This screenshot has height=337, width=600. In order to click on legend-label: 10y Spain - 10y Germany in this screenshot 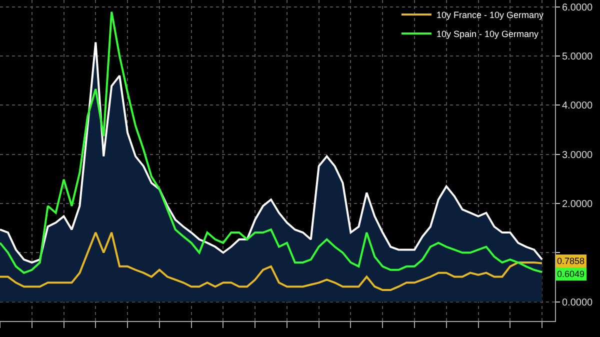, I will do `click(487, 34)`.